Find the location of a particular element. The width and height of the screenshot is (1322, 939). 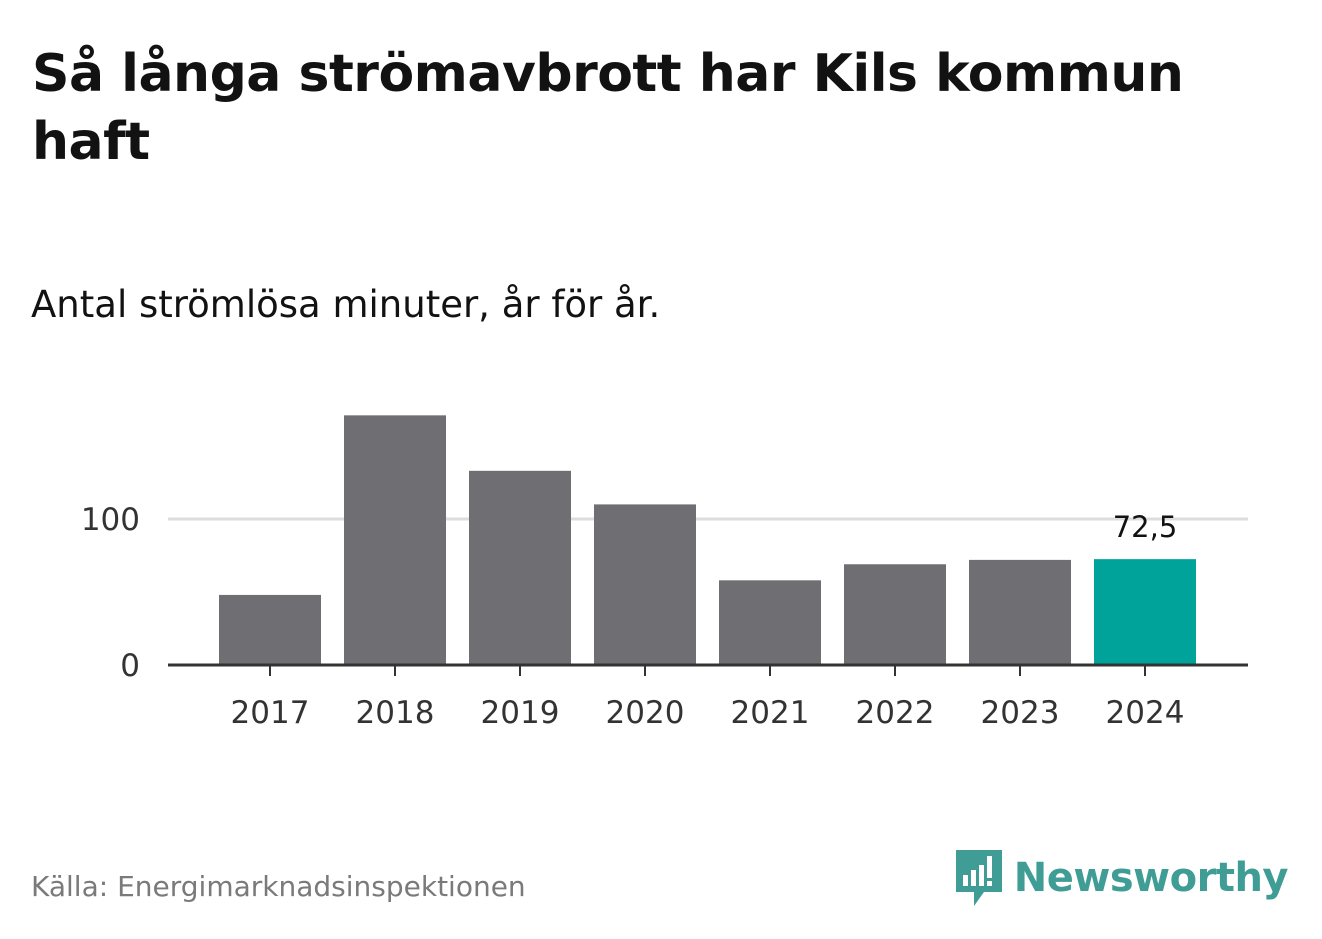

y-tick-label-0: 0 is located at coordinates (130, 666).